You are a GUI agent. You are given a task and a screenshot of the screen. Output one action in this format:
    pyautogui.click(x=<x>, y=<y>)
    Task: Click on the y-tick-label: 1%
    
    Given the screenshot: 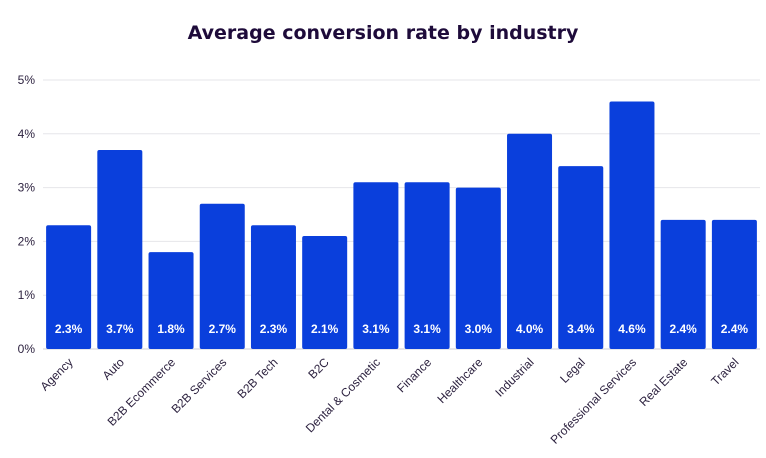 What is the action you would take?
    pyautogui.click(x=27, y=295)
    